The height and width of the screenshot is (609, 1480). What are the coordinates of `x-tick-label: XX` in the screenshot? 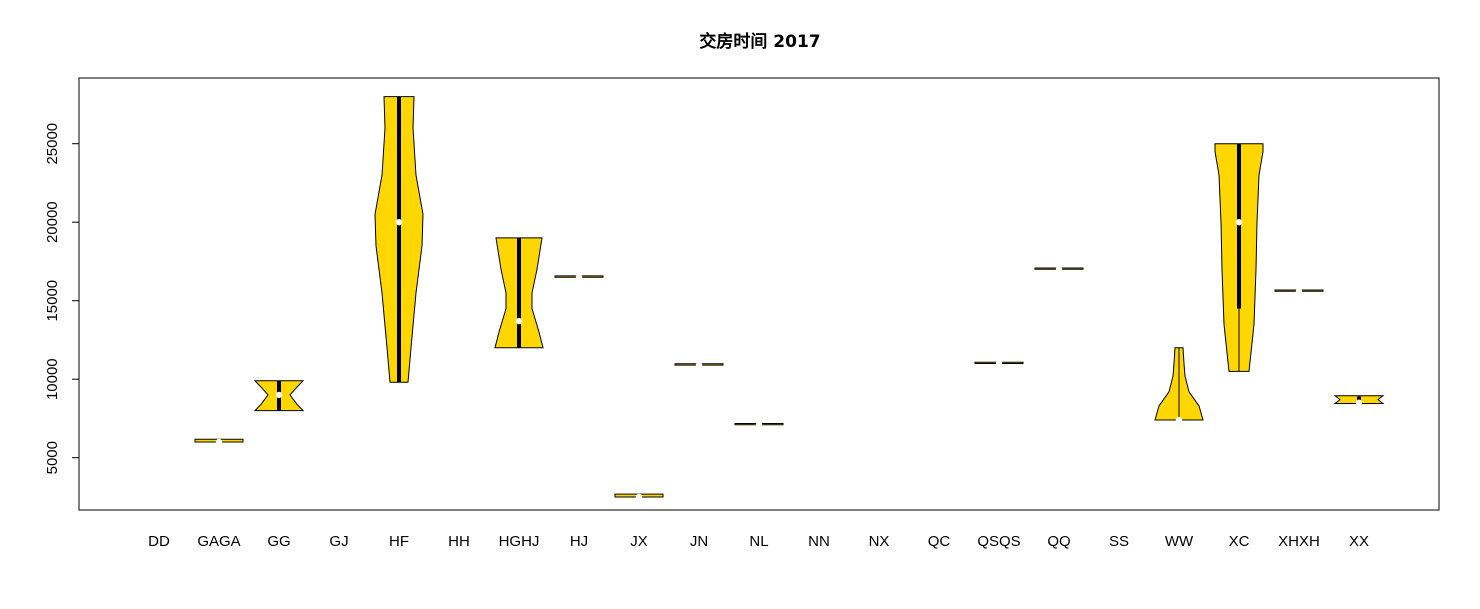 It's located at (1359, 541).